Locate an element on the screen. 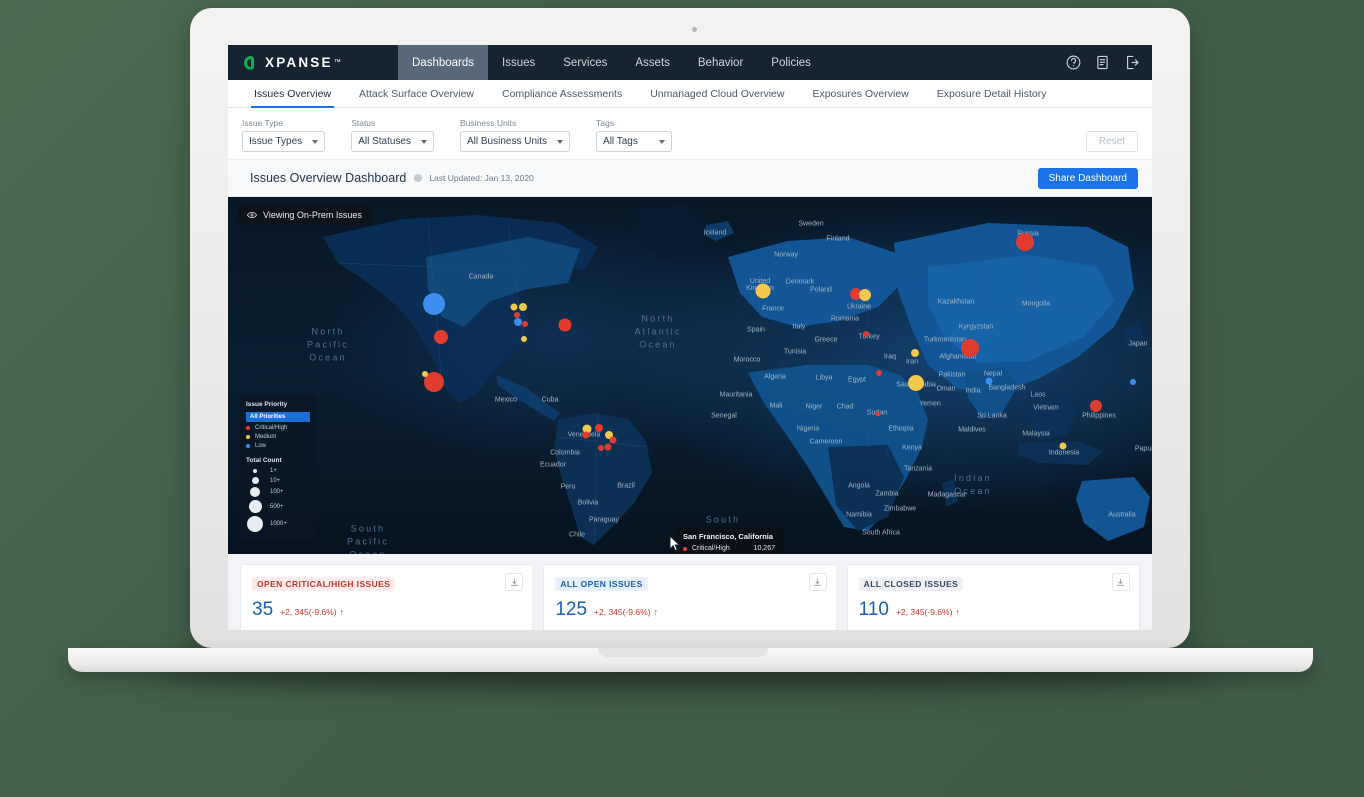  filter-tags: Tags All Tags is located at coordinates (634, 135).